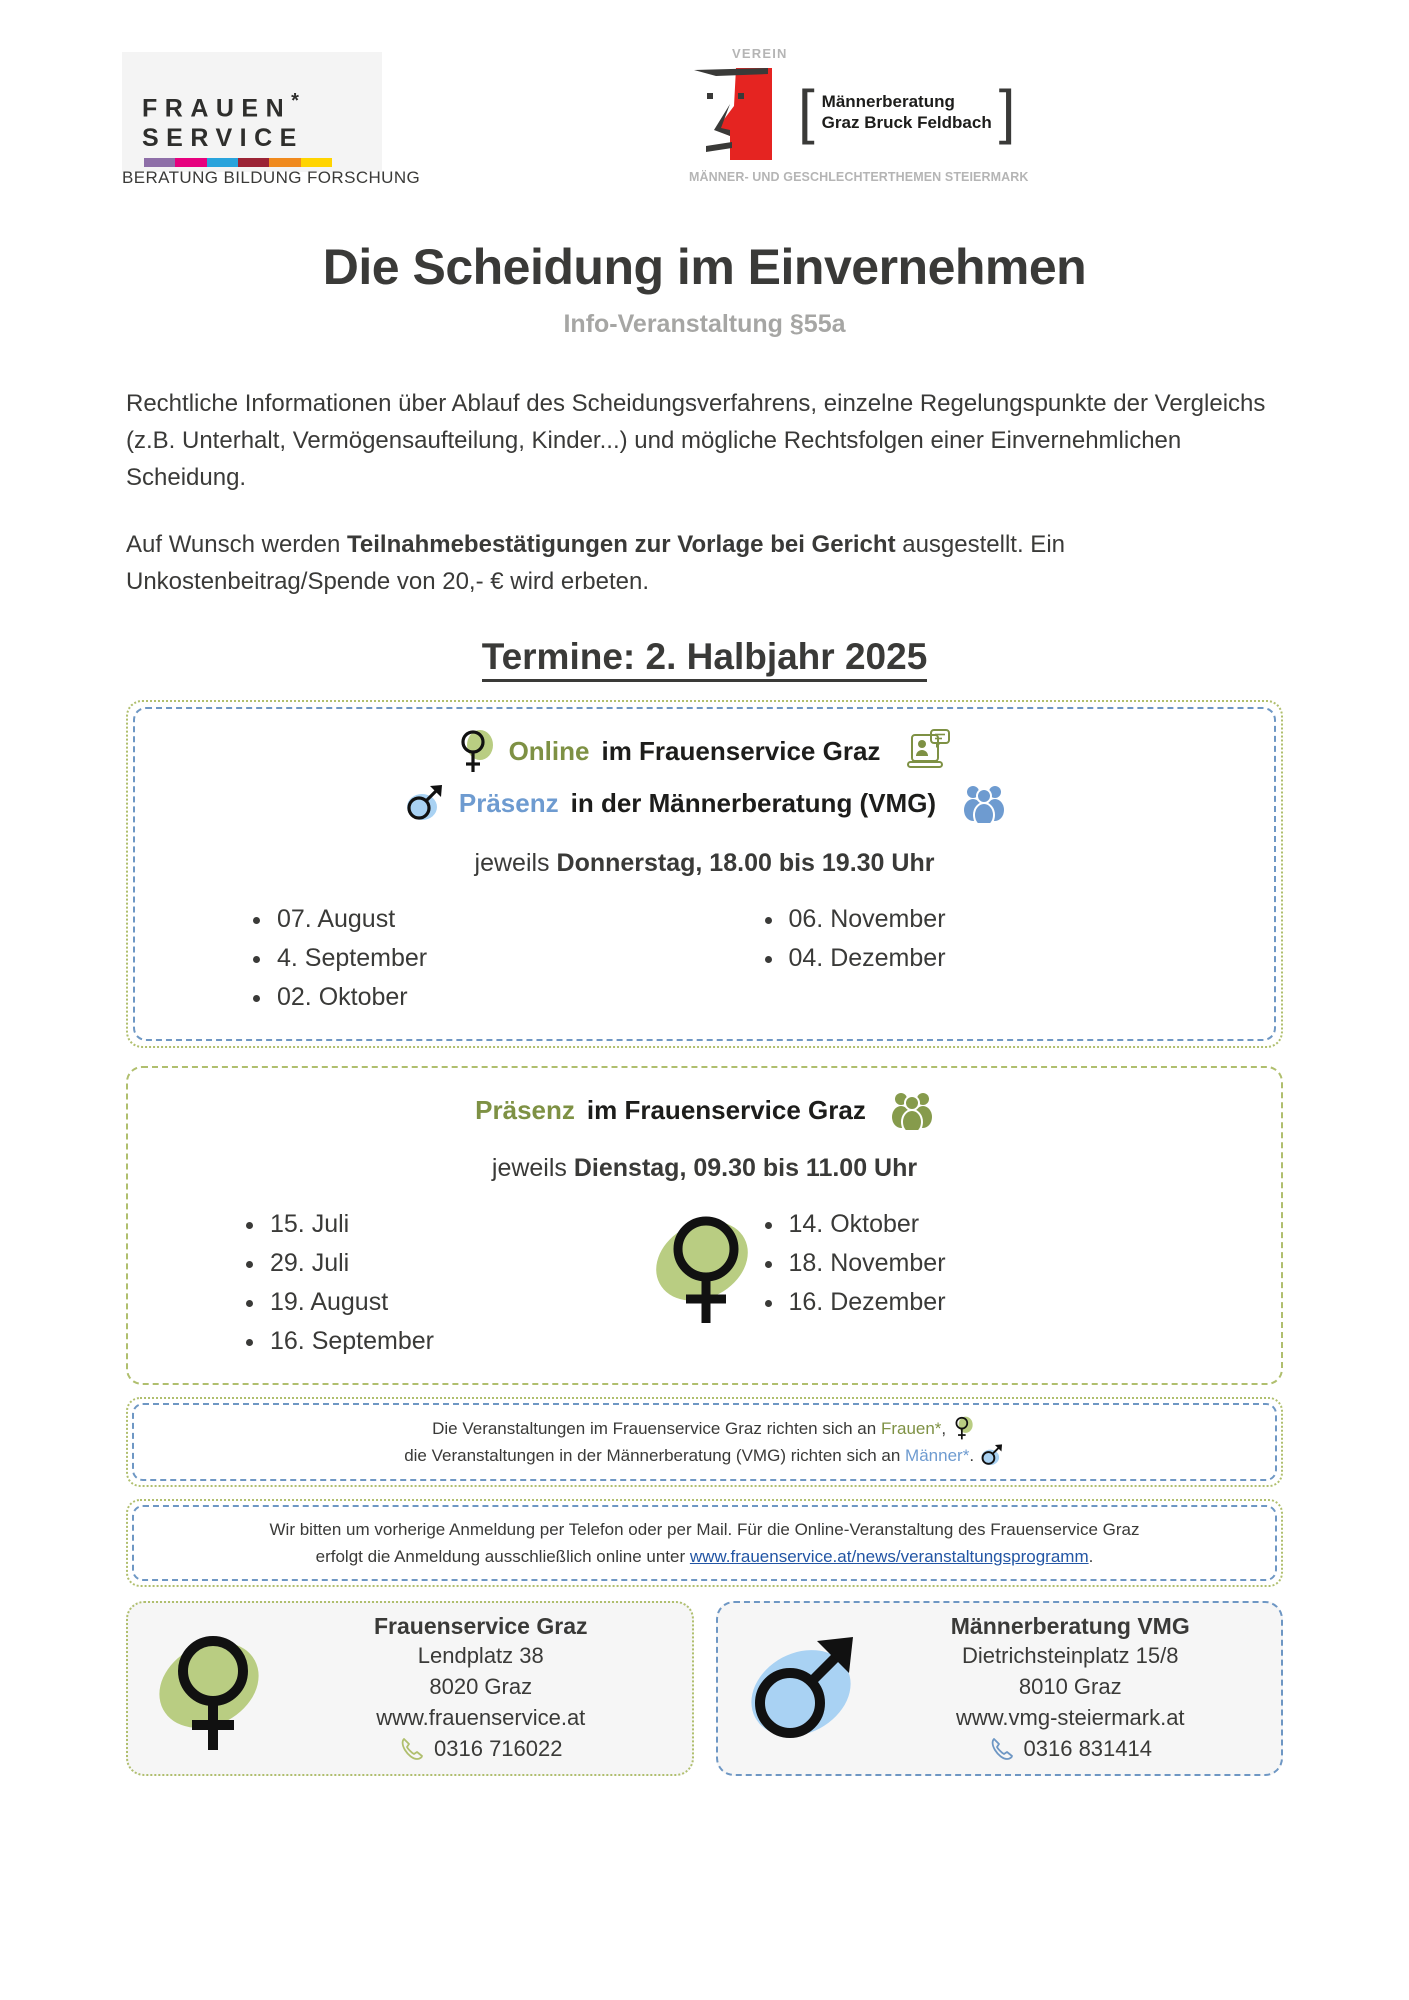 Image resolution: width=1409 pixels, height=2000 pixels. I want to click on box2-heading: Präsenz im Frauenservice Graz, so click(704, 1110).